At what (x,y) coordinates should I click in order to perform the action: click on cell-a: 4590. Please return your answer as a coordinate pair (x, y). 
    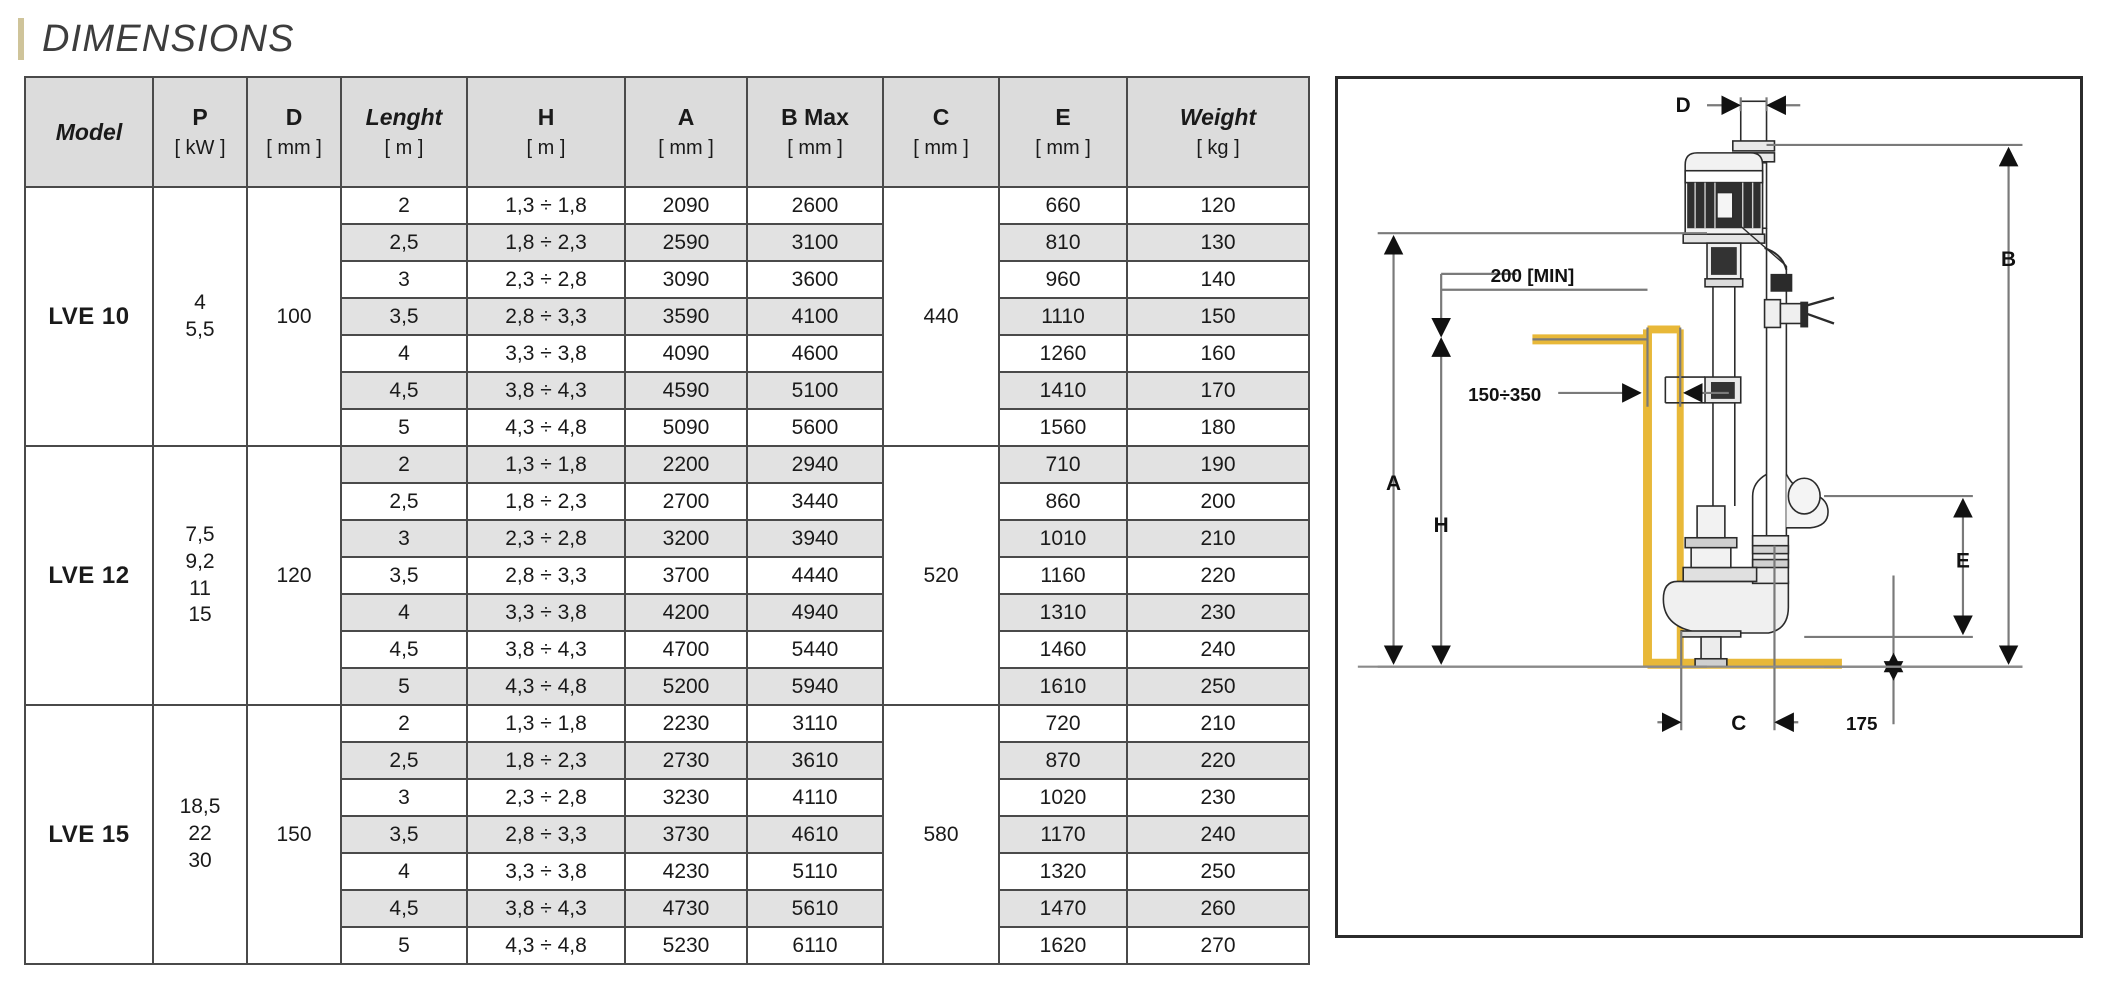
    Looking at the image, I should click on (686, 390).